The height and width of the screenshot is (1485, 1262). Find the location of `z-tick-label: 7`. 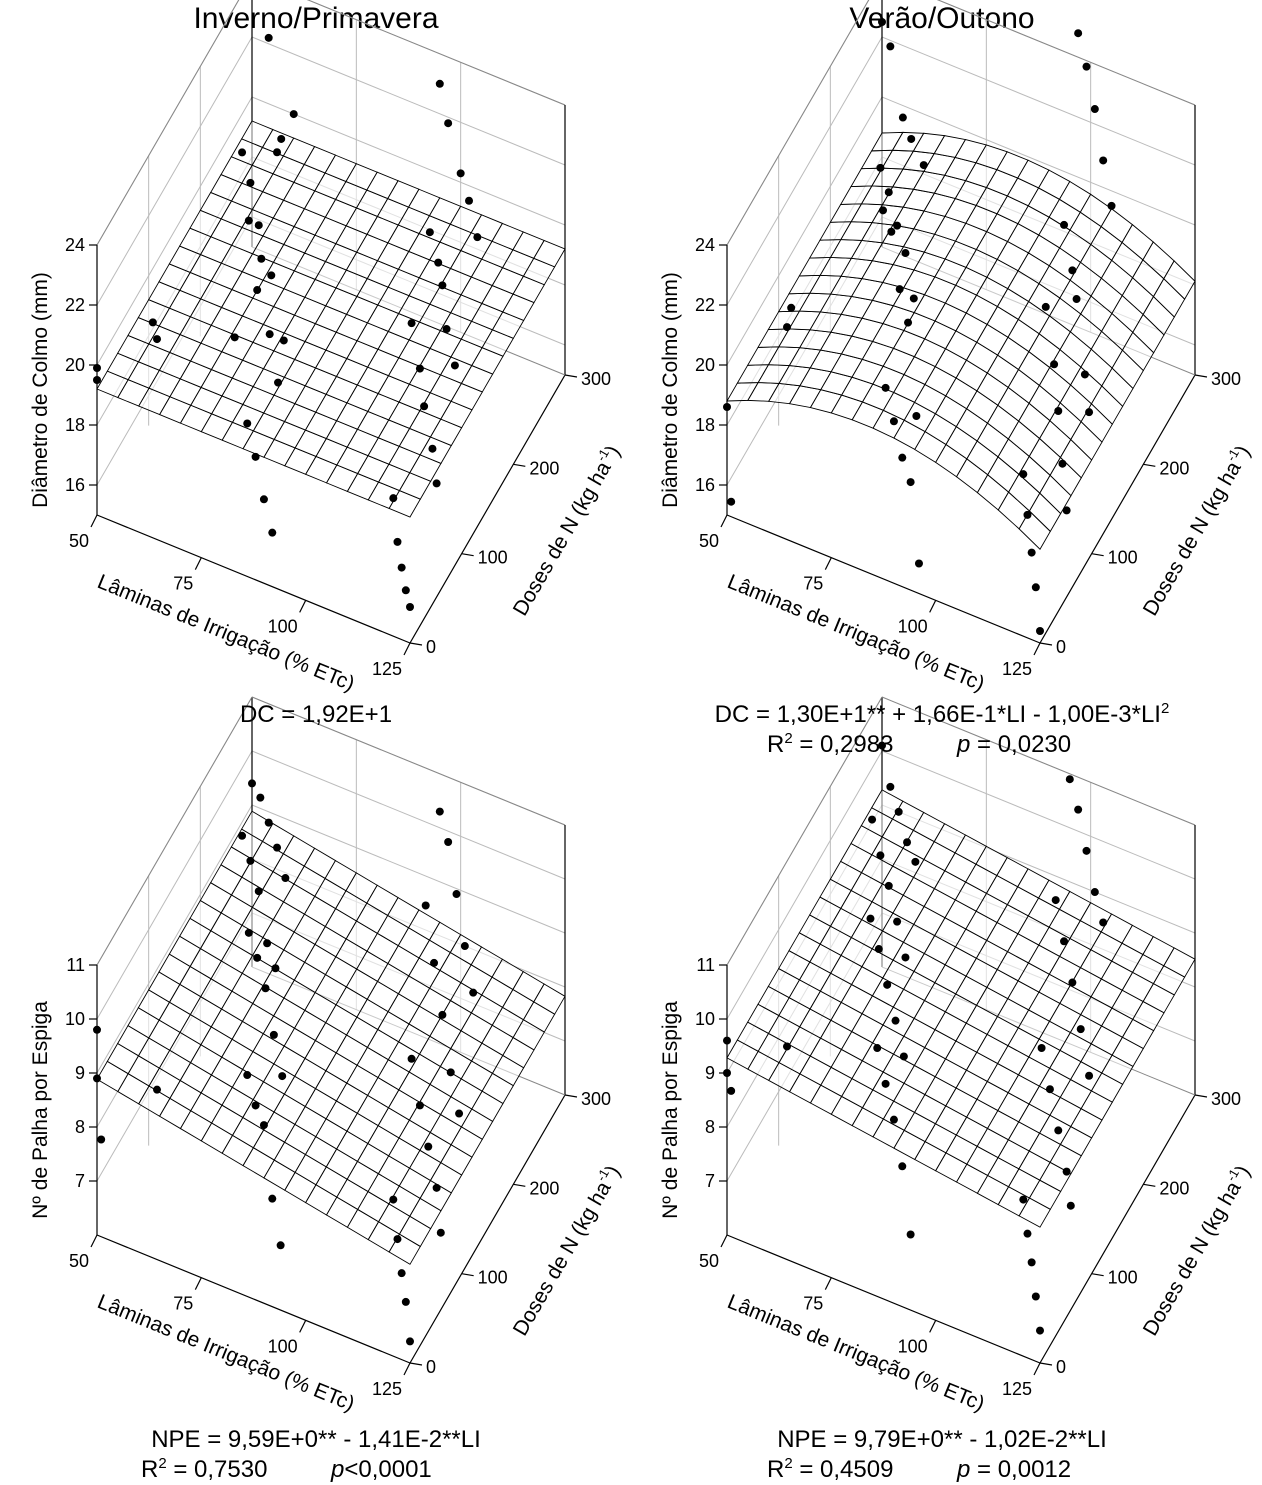

z-tick-label: 7 is located at coordinates (80, 1181).